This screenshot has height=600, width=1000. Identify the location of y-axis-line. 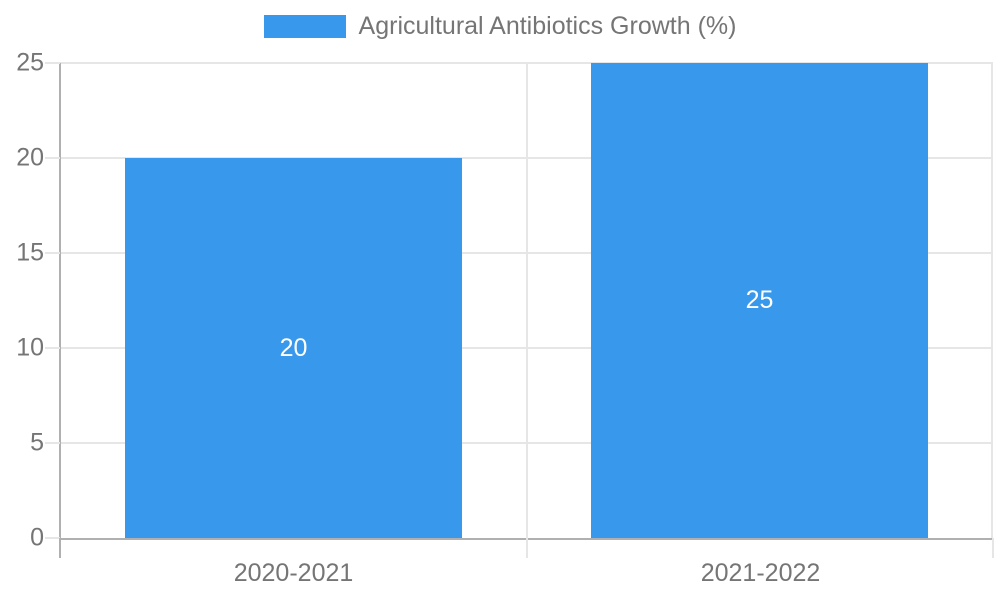
(60, 310).